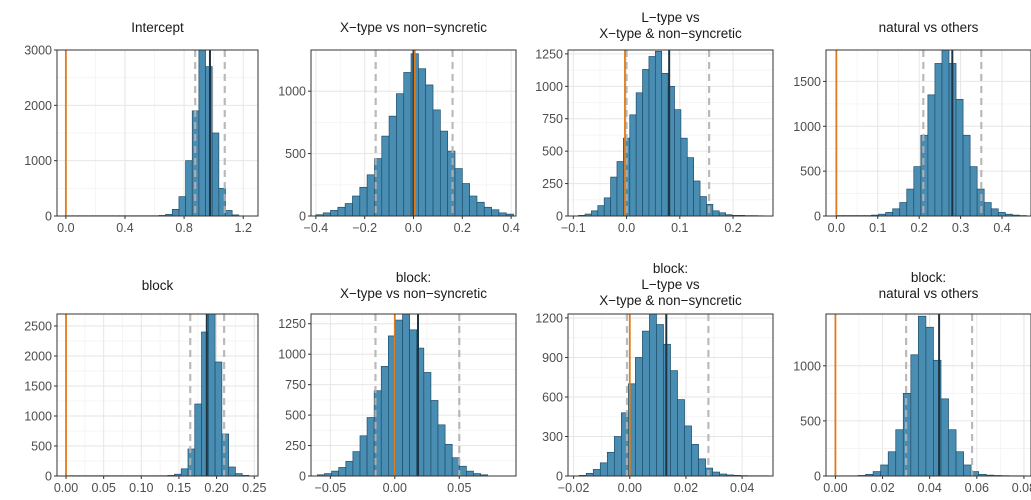  Describe the element at coordinates (1021, 488) in the screenshot. I see `x-tick-label: 0.08` at that location.